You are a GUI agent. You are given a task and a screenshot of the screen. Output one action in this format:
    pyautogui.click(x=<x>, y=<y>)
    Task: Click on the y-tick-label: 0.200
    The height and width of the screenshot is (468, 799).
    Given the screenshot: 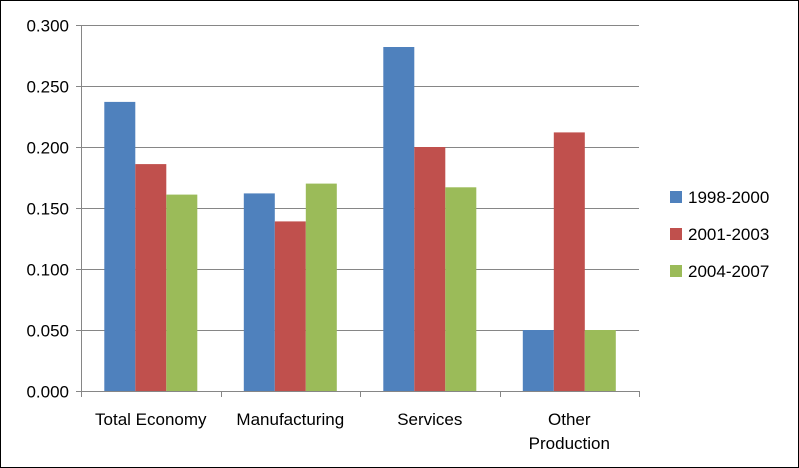 What is the action you would take?
    pyautogui.click(x=47, y=148)
    